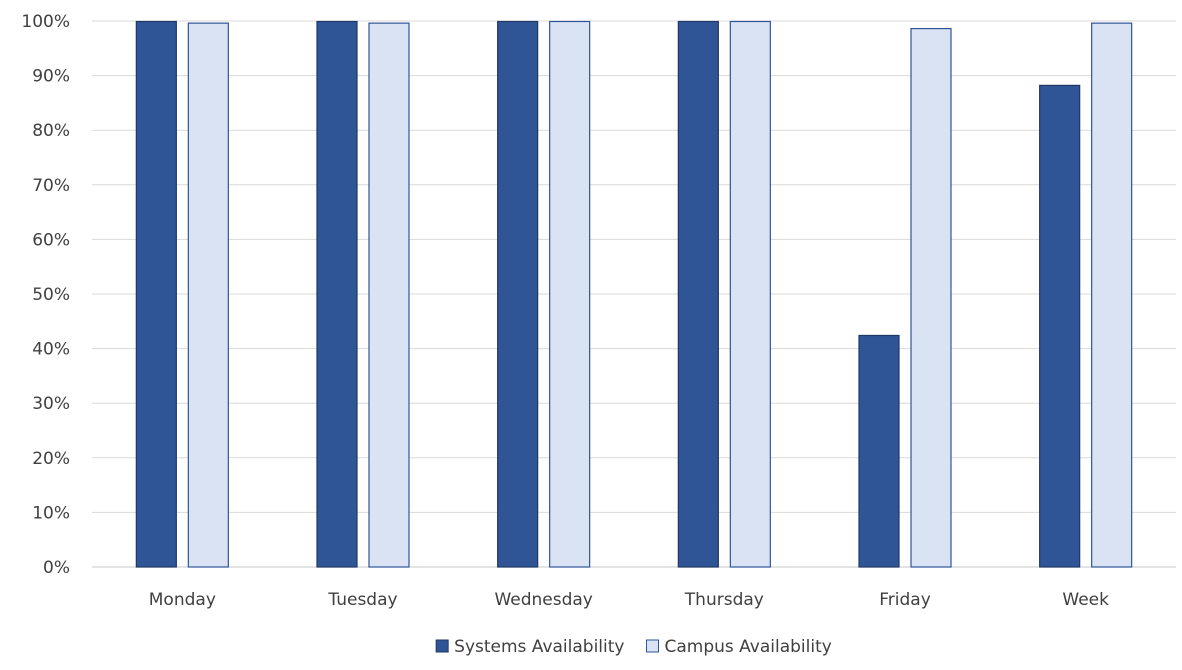  I want to click on bar-campus-availability-monday, so click(208, 295).